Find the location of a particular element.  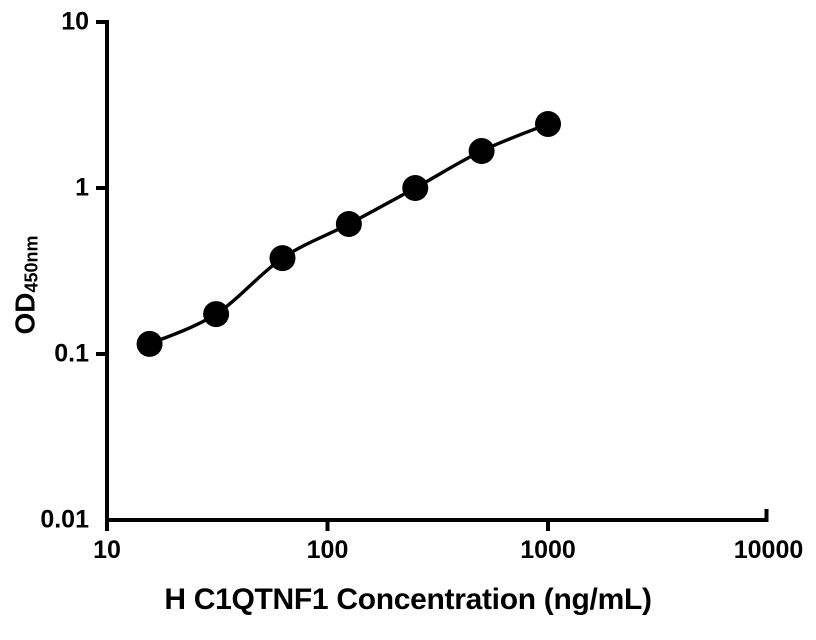

x-tick-label-1000: 1000 is located at coordinates (548, 550).